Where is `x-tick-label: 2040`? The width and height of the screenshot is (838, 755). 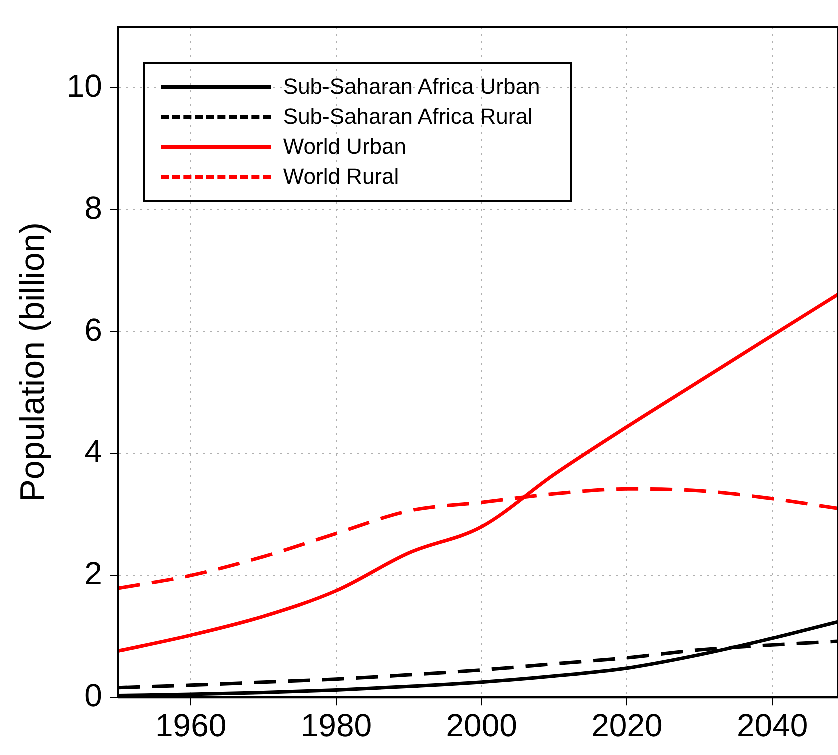 x-tick-label: 2040 is located at coordinates (772, 726).